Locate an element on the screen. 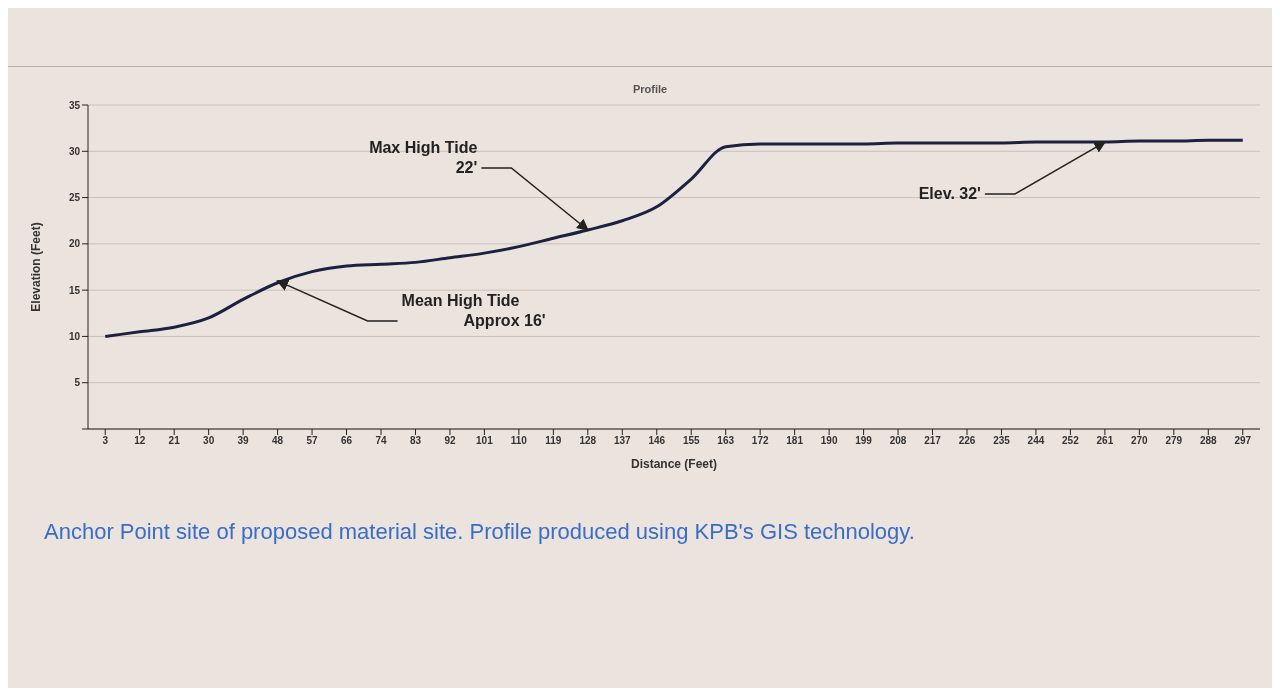 The width and height of the screenshot is (1280, 696). x-tick-label: 288 is located at coordinates (1208, 441).